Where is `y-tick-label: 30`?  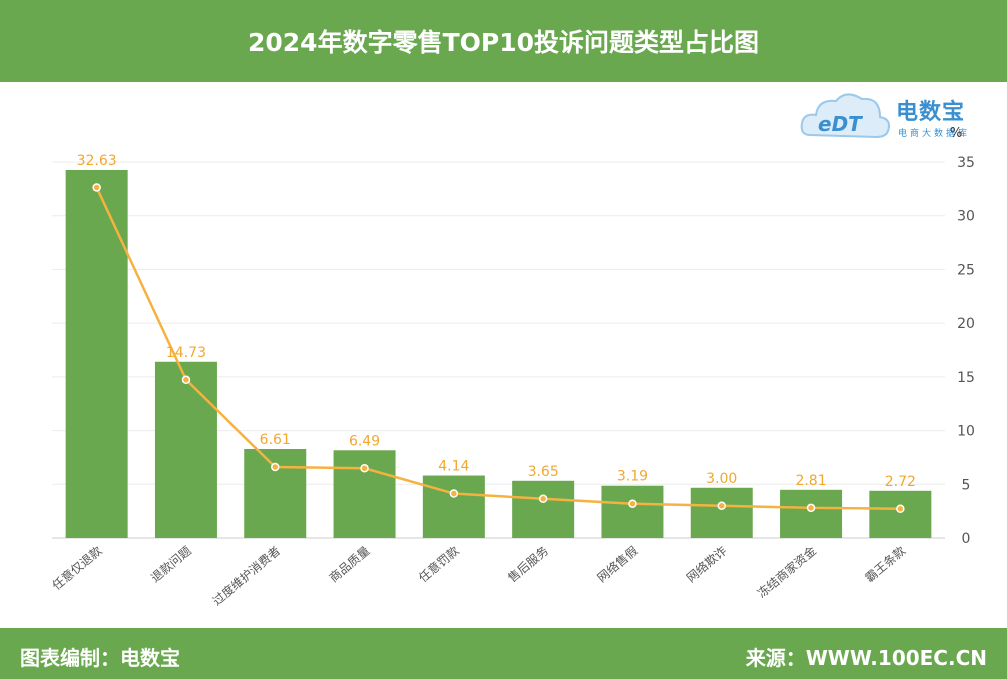 y-tick-label: 30 is located at coordinates (966, 217).